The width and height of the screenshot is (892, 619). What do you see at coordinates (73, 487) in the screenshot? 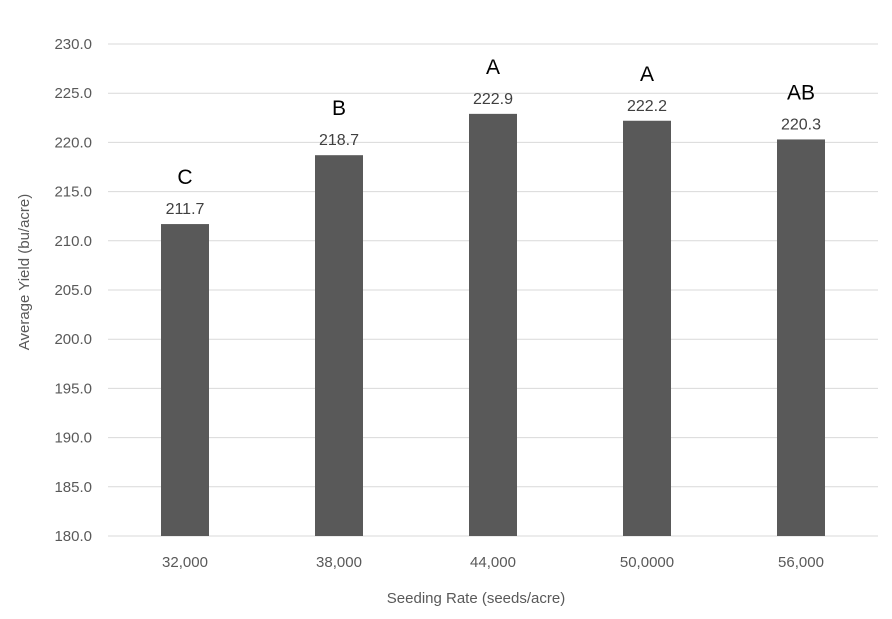
I see `y-tick-label: 185.0` at bounding box center [73, 487].